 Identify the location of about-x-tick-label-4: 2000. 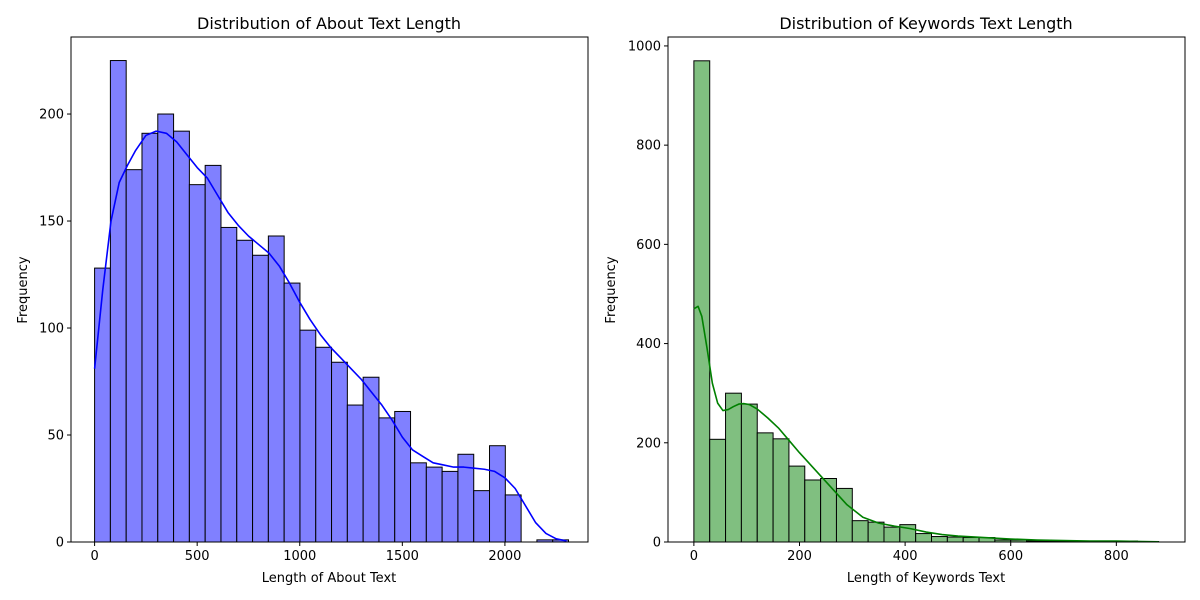
(504, 556).